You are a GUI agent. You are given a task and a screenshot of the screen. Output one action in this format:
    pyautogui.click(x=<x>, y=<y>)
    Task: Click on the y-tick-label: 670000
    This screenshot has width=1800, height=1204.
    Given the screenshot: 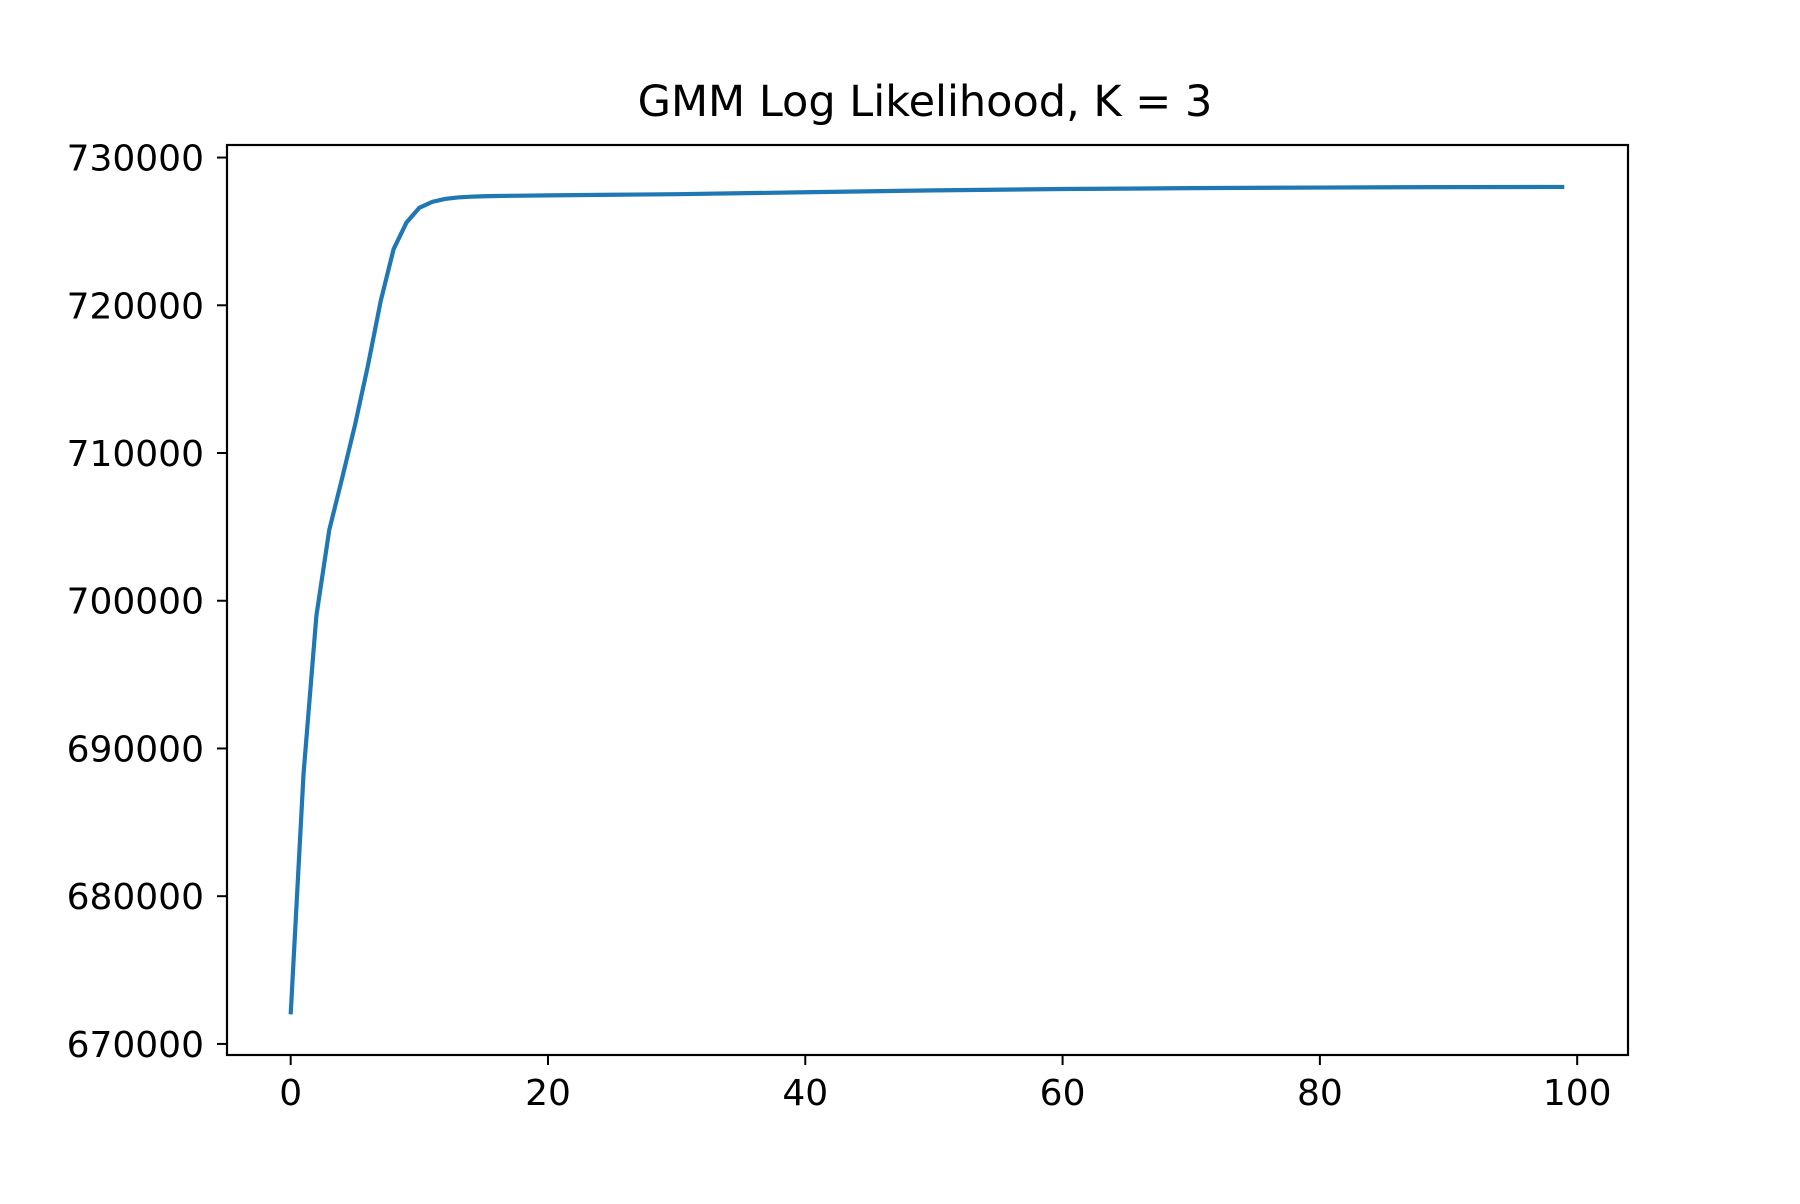 What is the action you would take?
    pyautogui.click(x=135, y=1045)
    